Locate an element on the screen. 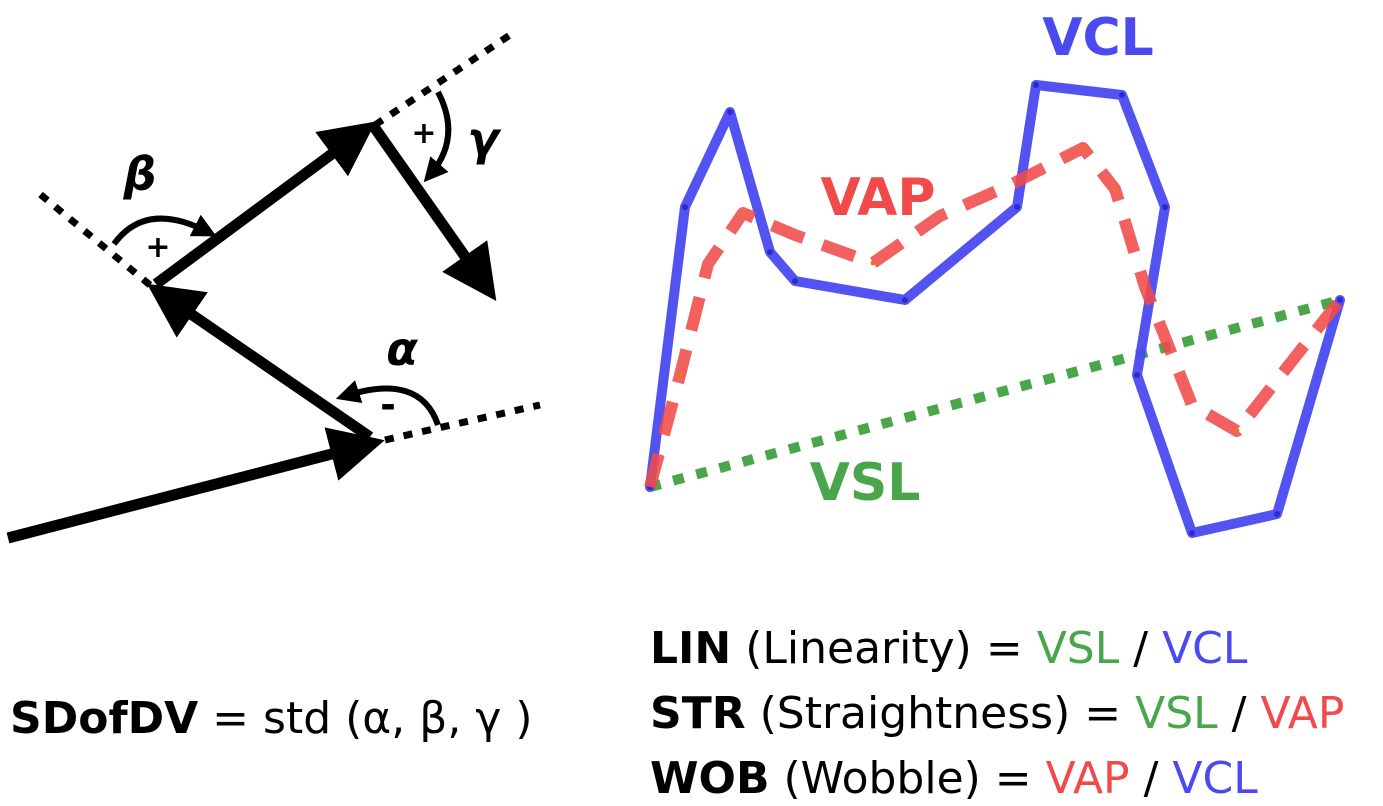  lin-formula: LIN (Linearity) = VSL / VCL is located at coordinates (948, 649).